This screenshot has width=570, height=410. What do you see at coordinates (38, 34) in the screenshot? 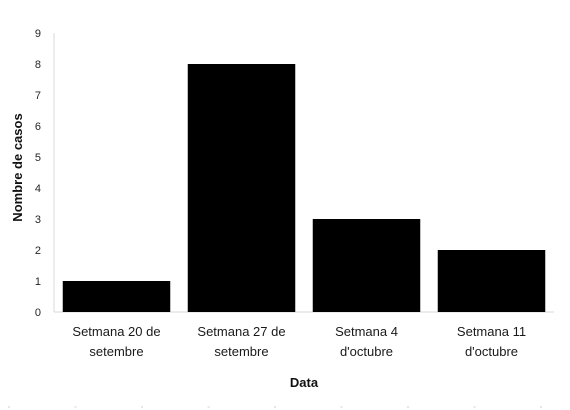
I see `y-tick-label: 9` at bounding box center [38, 34].